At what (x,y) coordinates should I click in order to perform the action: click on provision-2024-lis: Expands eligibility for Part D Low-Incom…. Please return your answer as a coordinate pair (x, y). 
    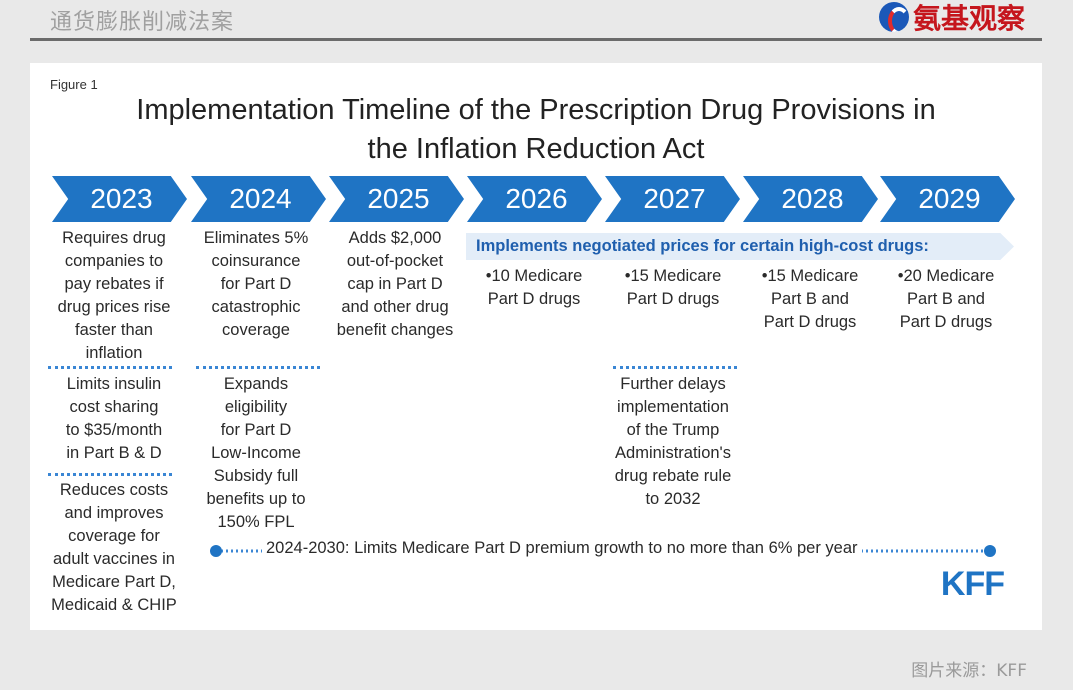
    Looking at the image, I should click on (256, 453).